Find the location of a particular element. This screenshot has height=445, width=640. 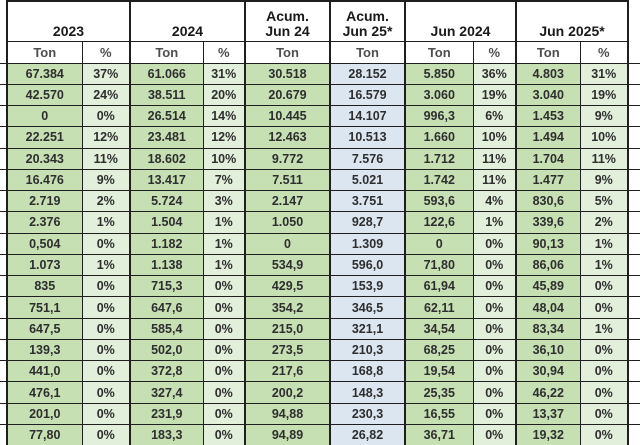

table-cell: 647,6 is located at coordinates (166, 307).